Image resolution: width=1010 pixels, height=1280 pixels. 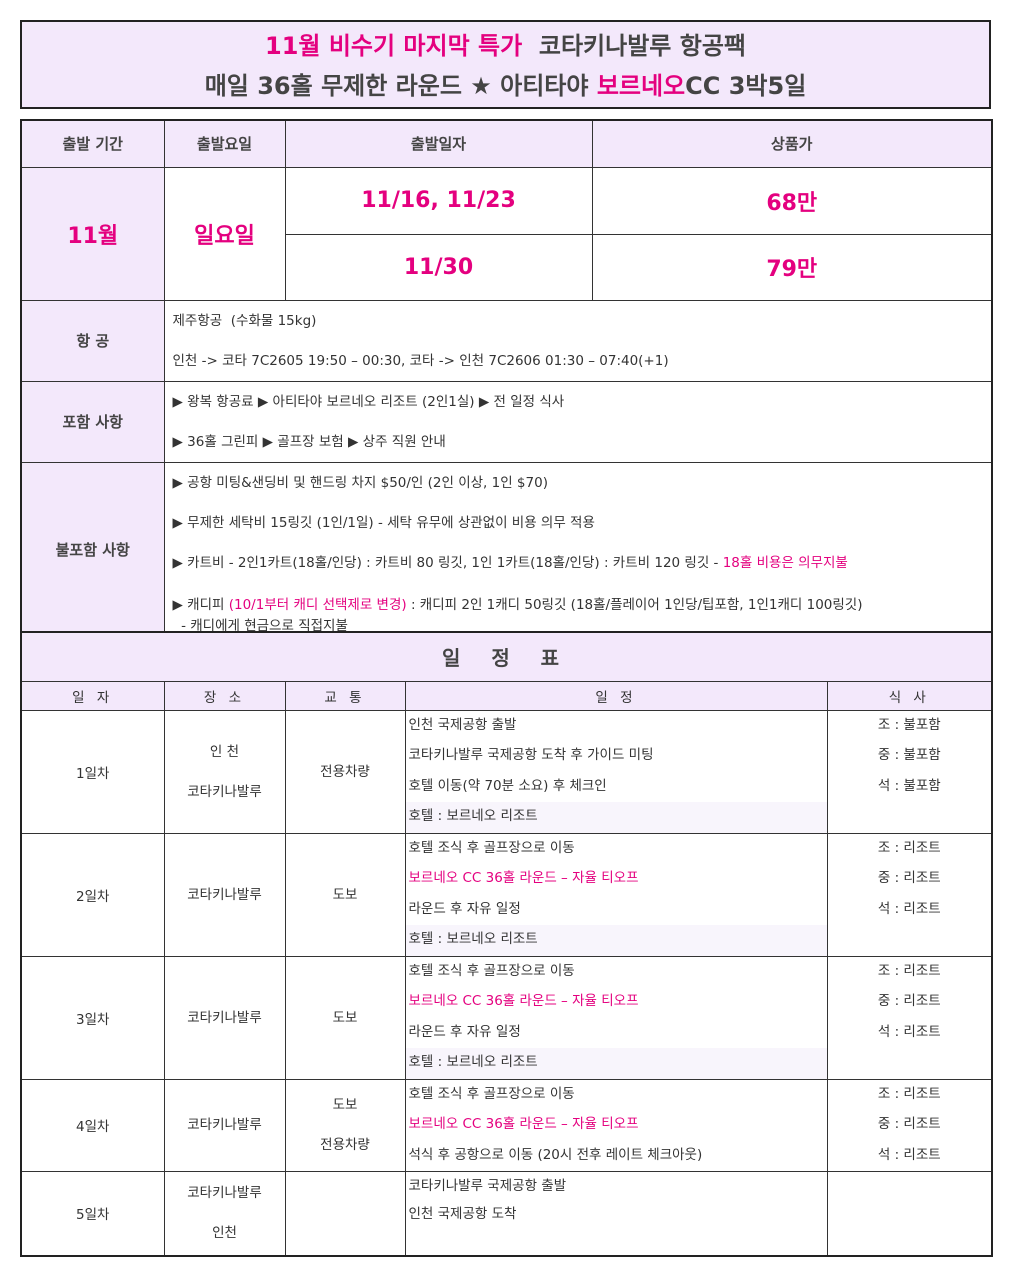 I want to click on header-period: 출발 기간, so click(x=92, y=143).